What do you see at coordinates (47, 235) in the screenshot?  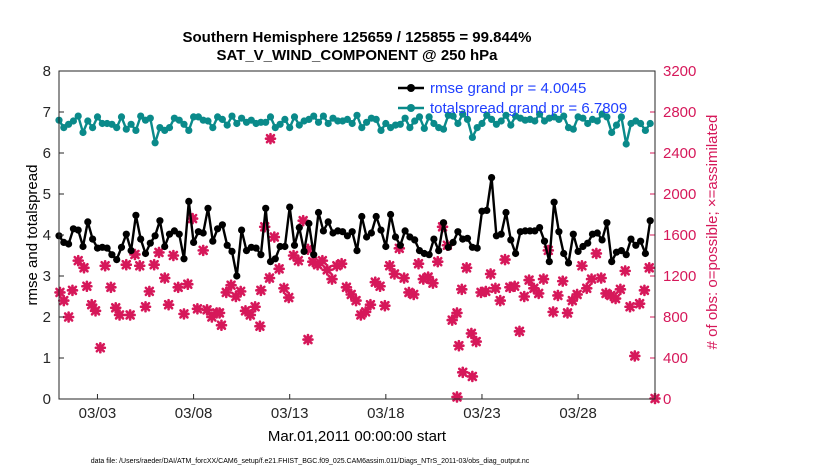 I see `y-left-tick-label: 4` at bounding box center [47, 235].